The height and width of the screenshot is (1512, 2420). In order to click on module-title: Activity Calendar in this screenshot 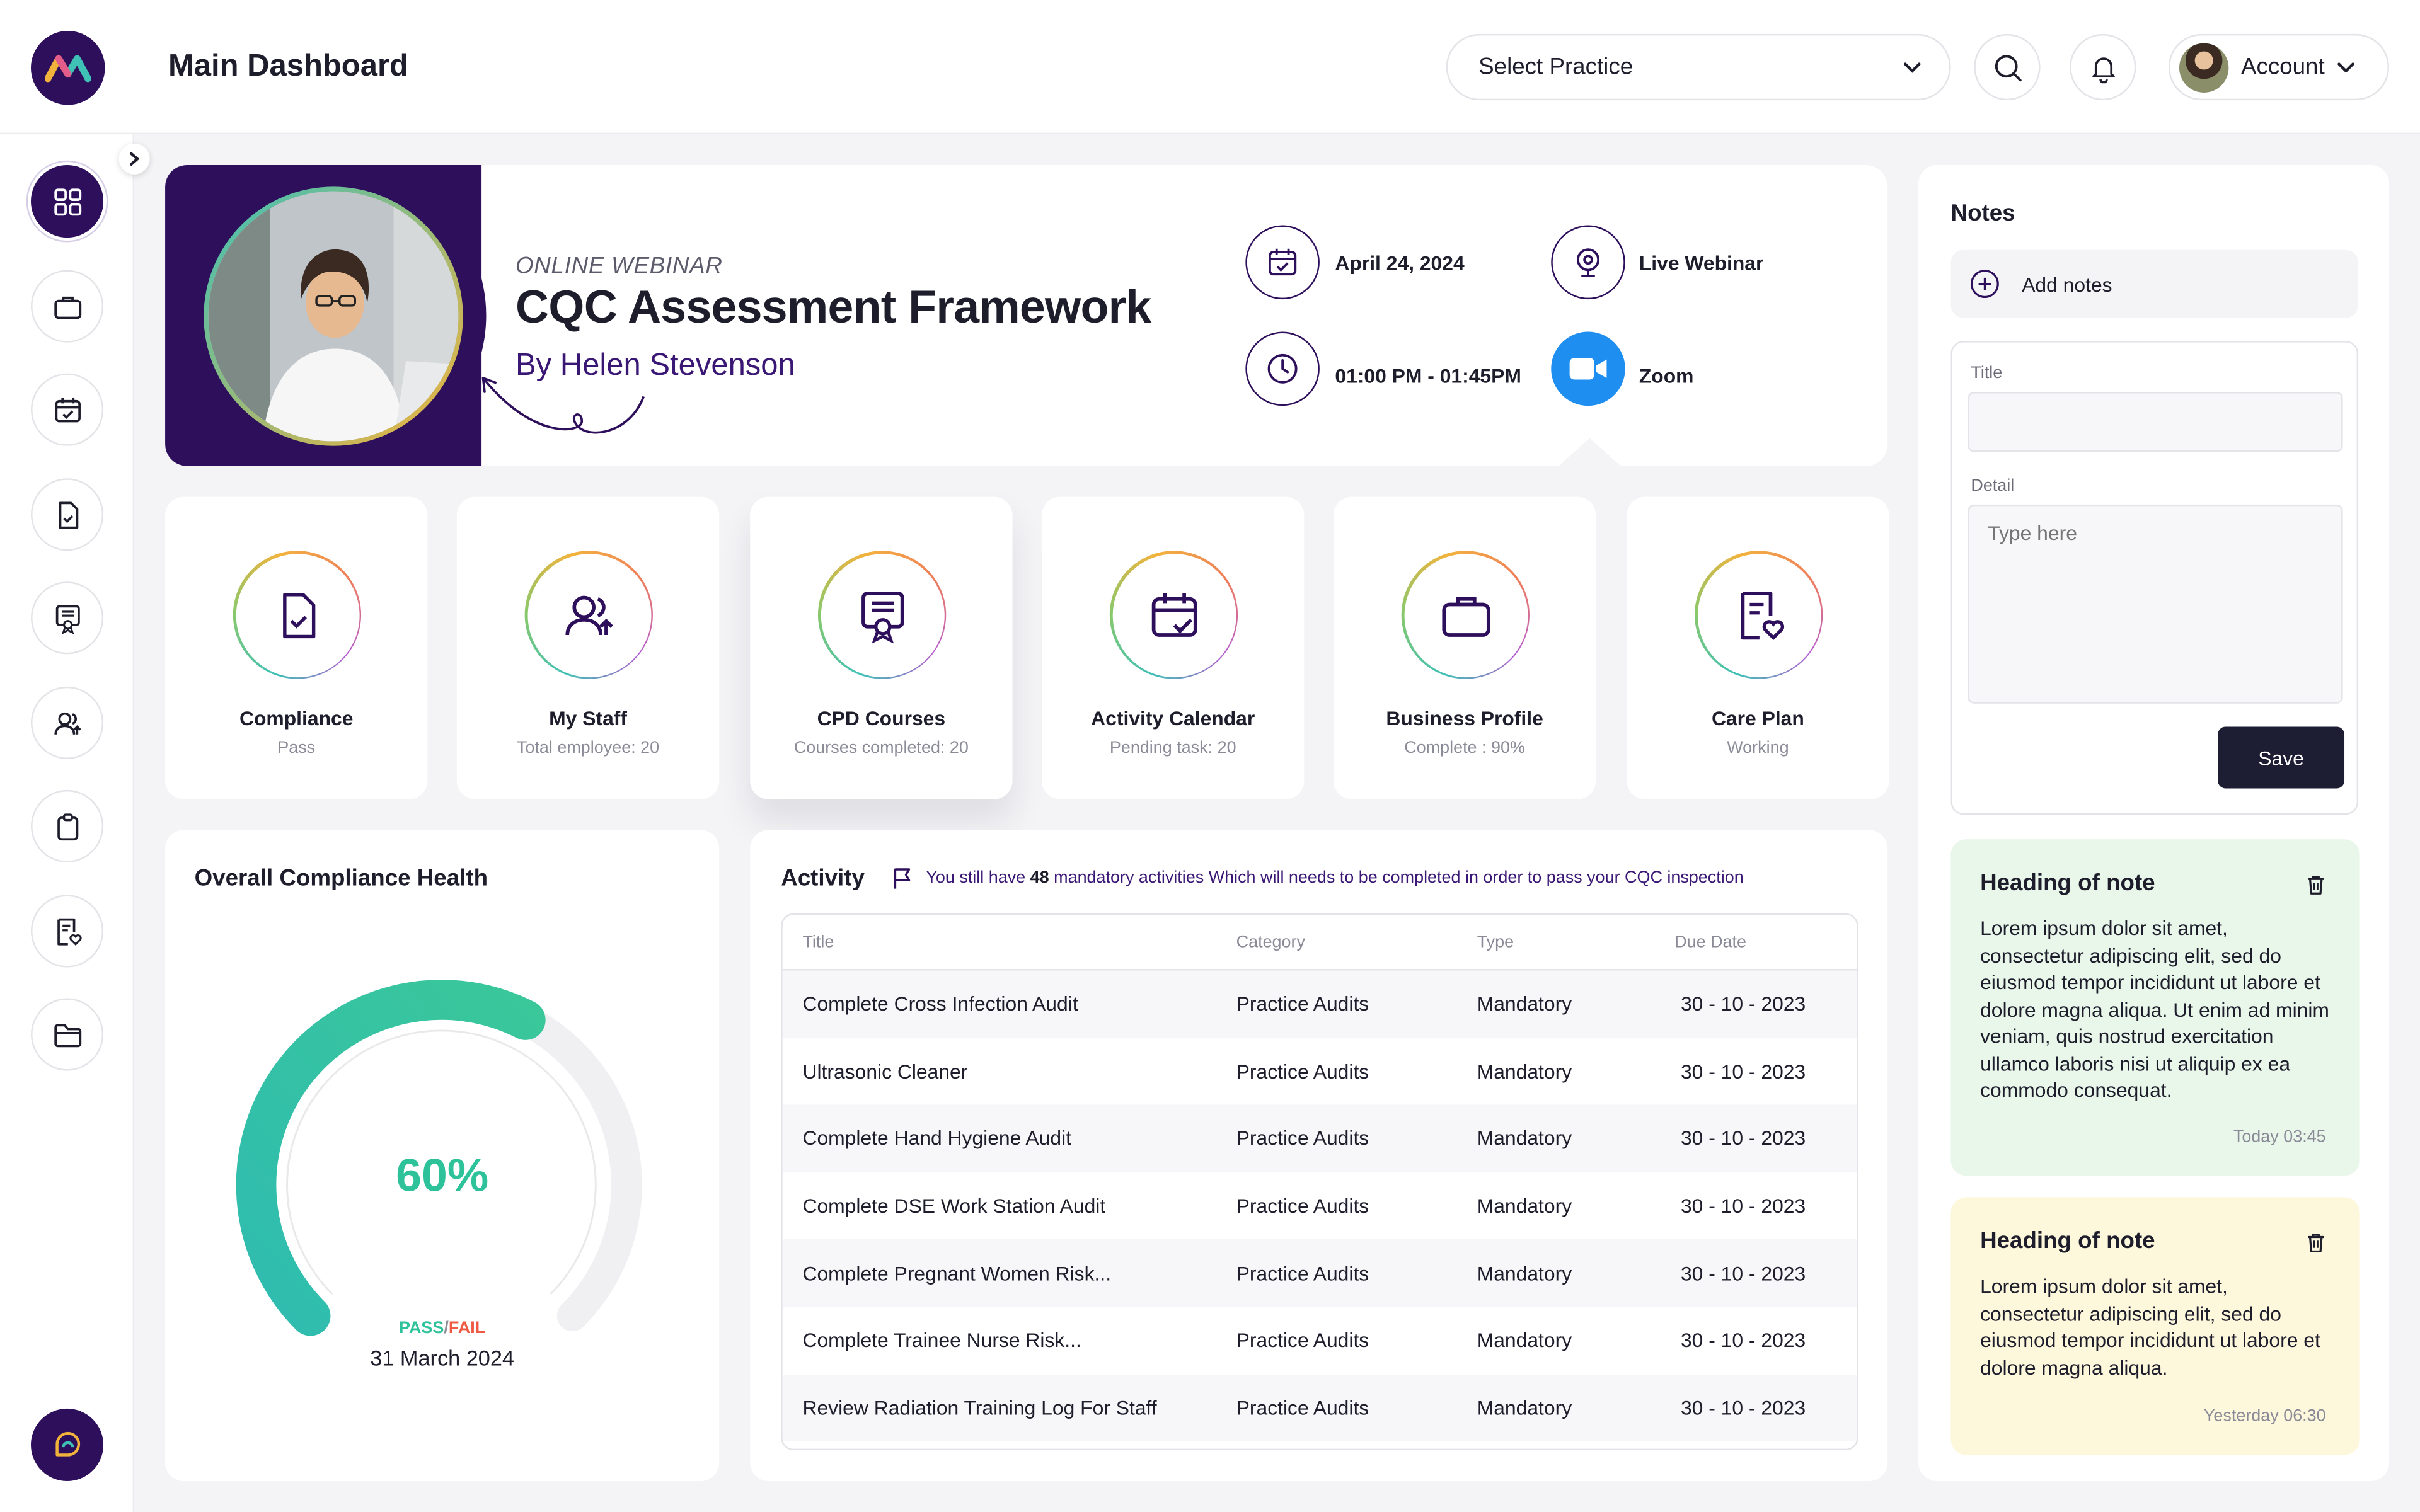, I will do `click(1173, 718)`.